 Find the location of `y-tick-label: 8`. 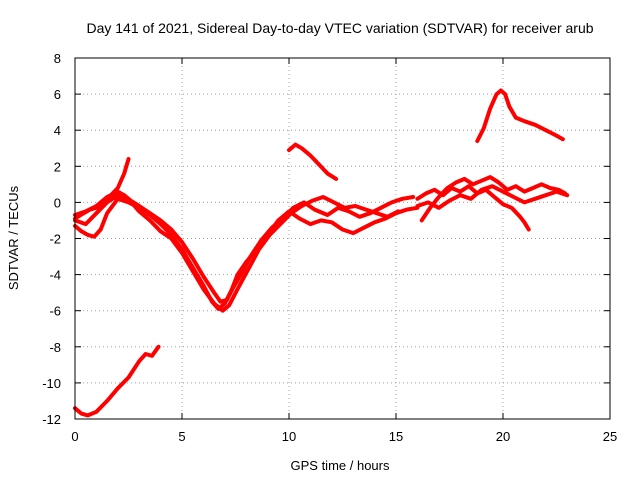

y-tick-label: 8 is located at coordinates (57, 58).